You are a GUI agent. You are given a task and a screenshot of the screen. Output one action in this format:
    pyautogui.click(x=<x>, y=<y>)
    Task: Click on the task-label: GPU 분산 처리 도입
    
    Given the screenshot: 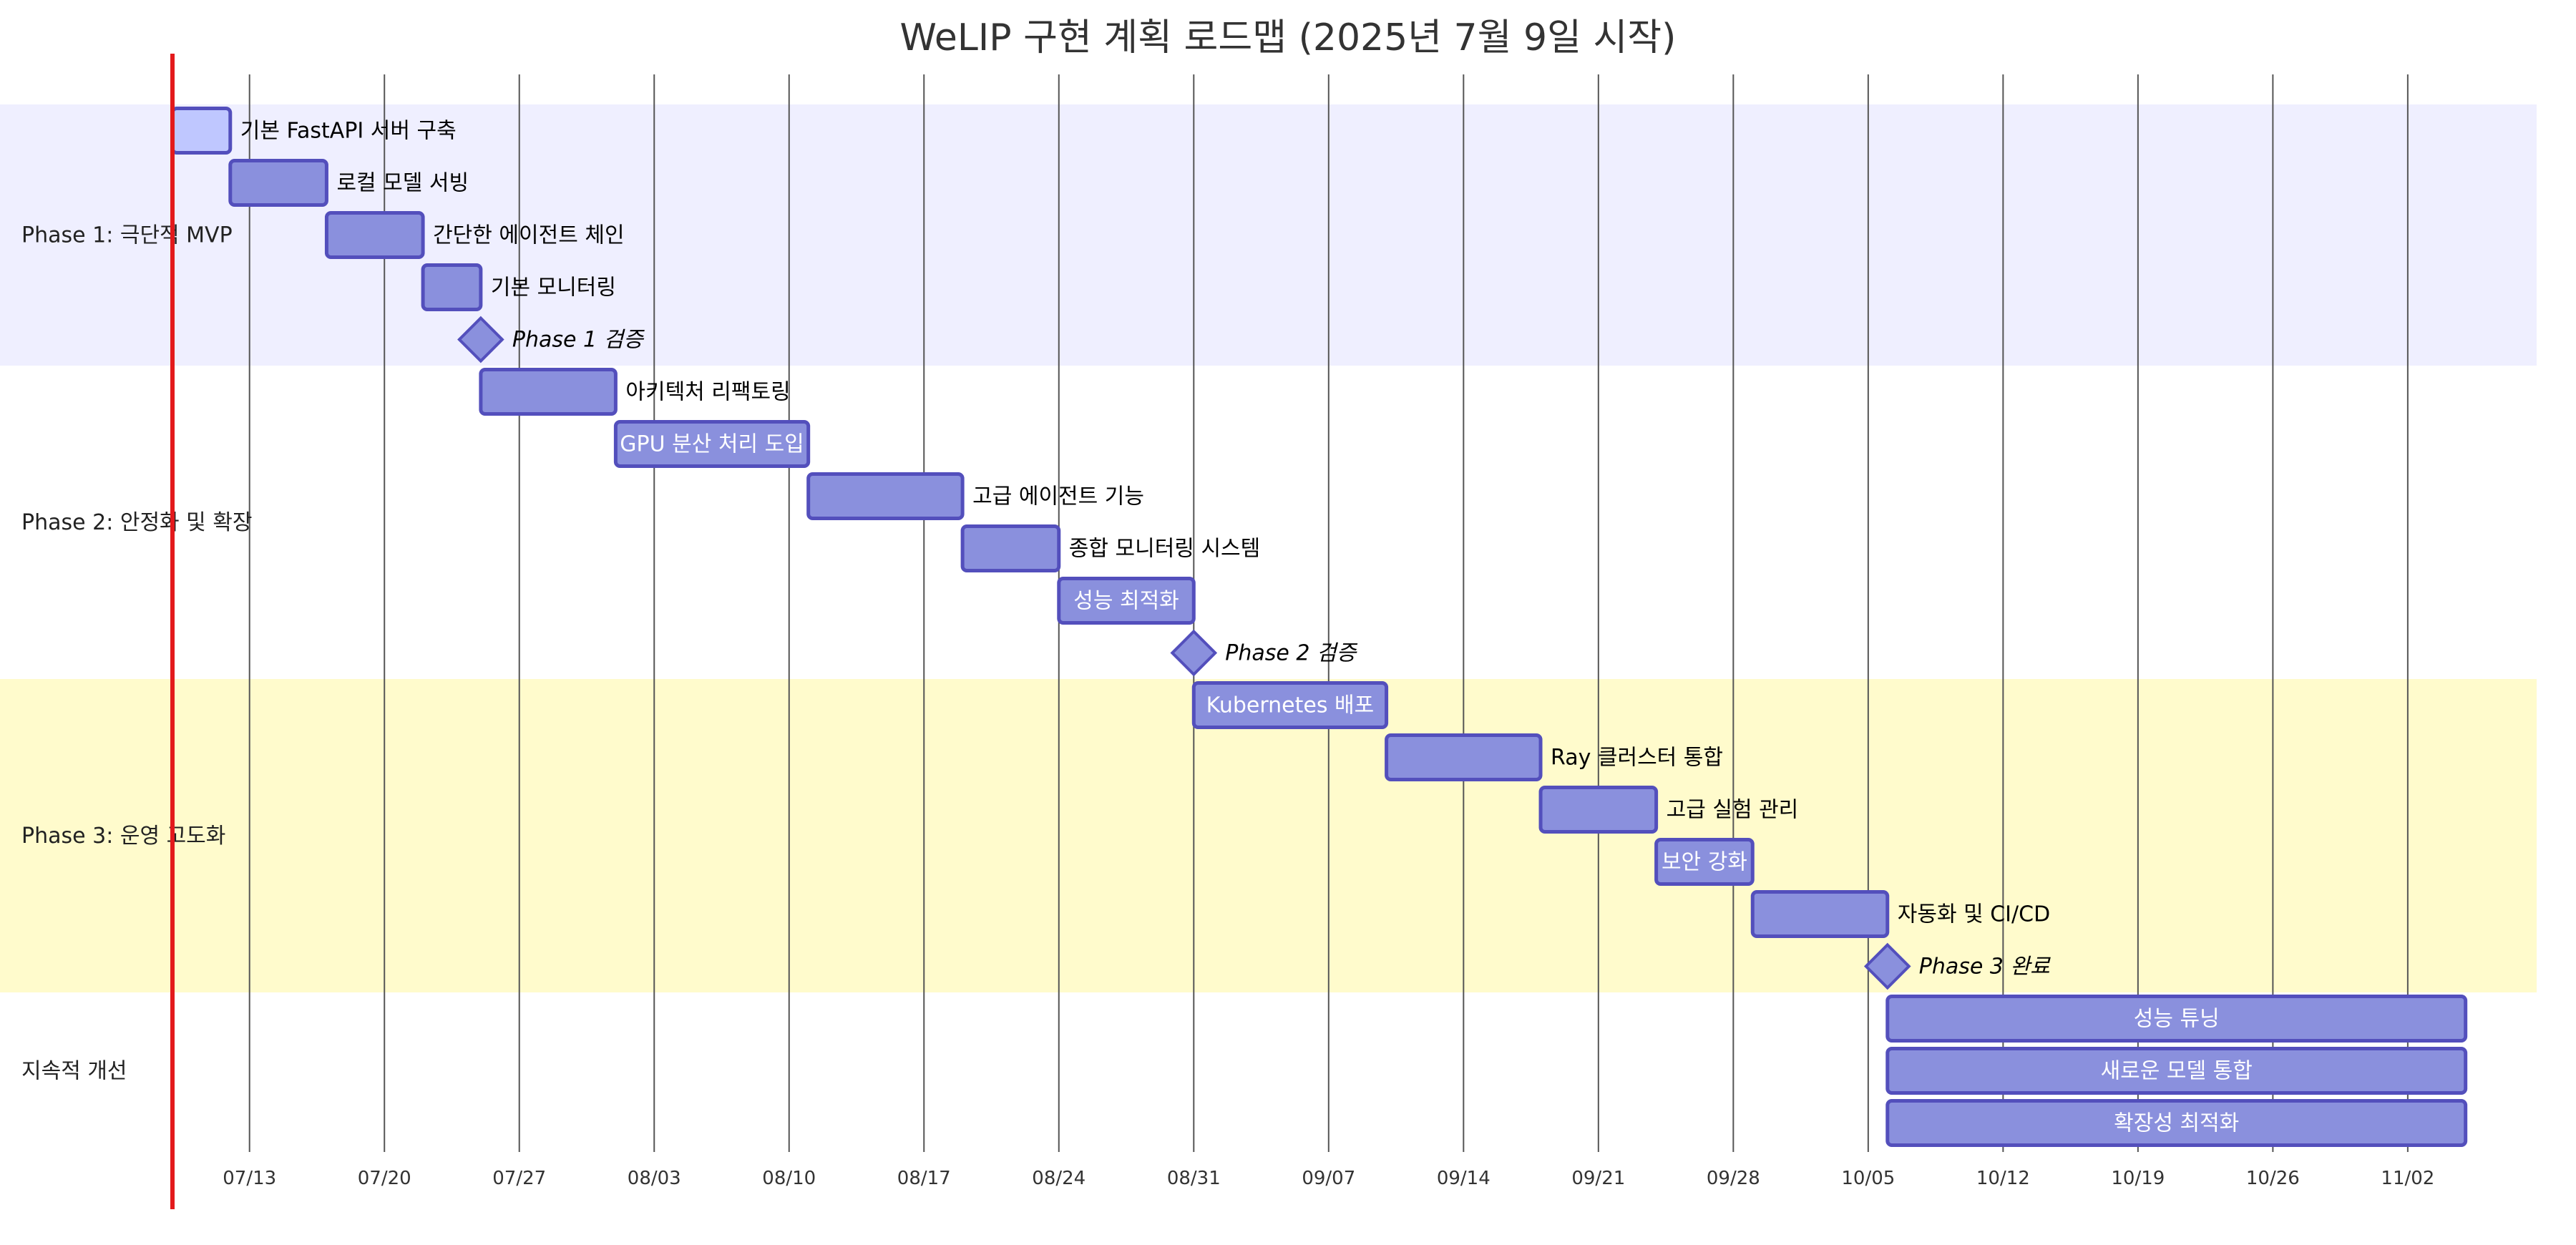 What is the action you would take?
    pyautogui.click(x=712, y=444)
    